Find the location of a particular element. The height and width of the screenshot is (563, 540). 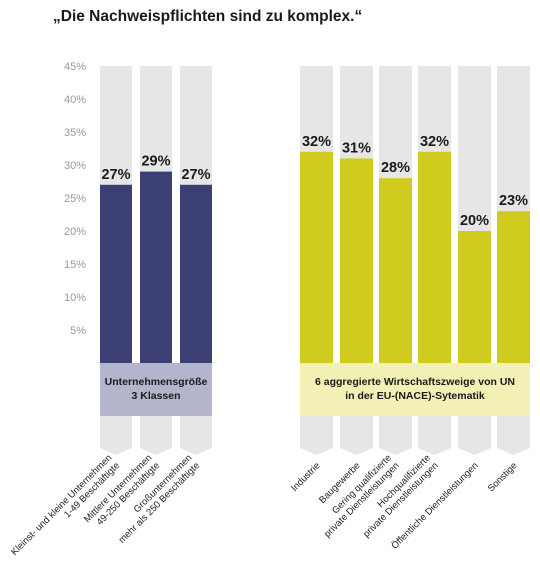

y-tick-label: 45% is located at coordinates (75, 67).